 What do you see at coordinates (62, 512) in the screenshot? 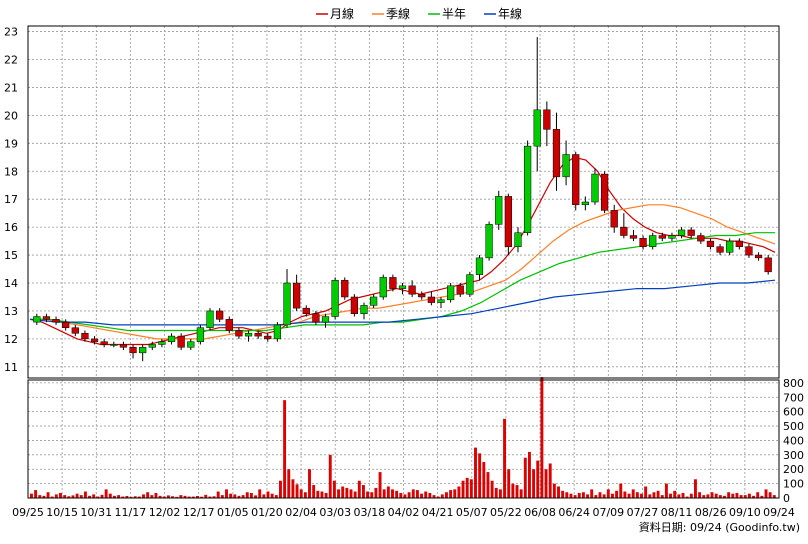
I see `date-tick-label: 10/15` at bounding box center [62, 512].